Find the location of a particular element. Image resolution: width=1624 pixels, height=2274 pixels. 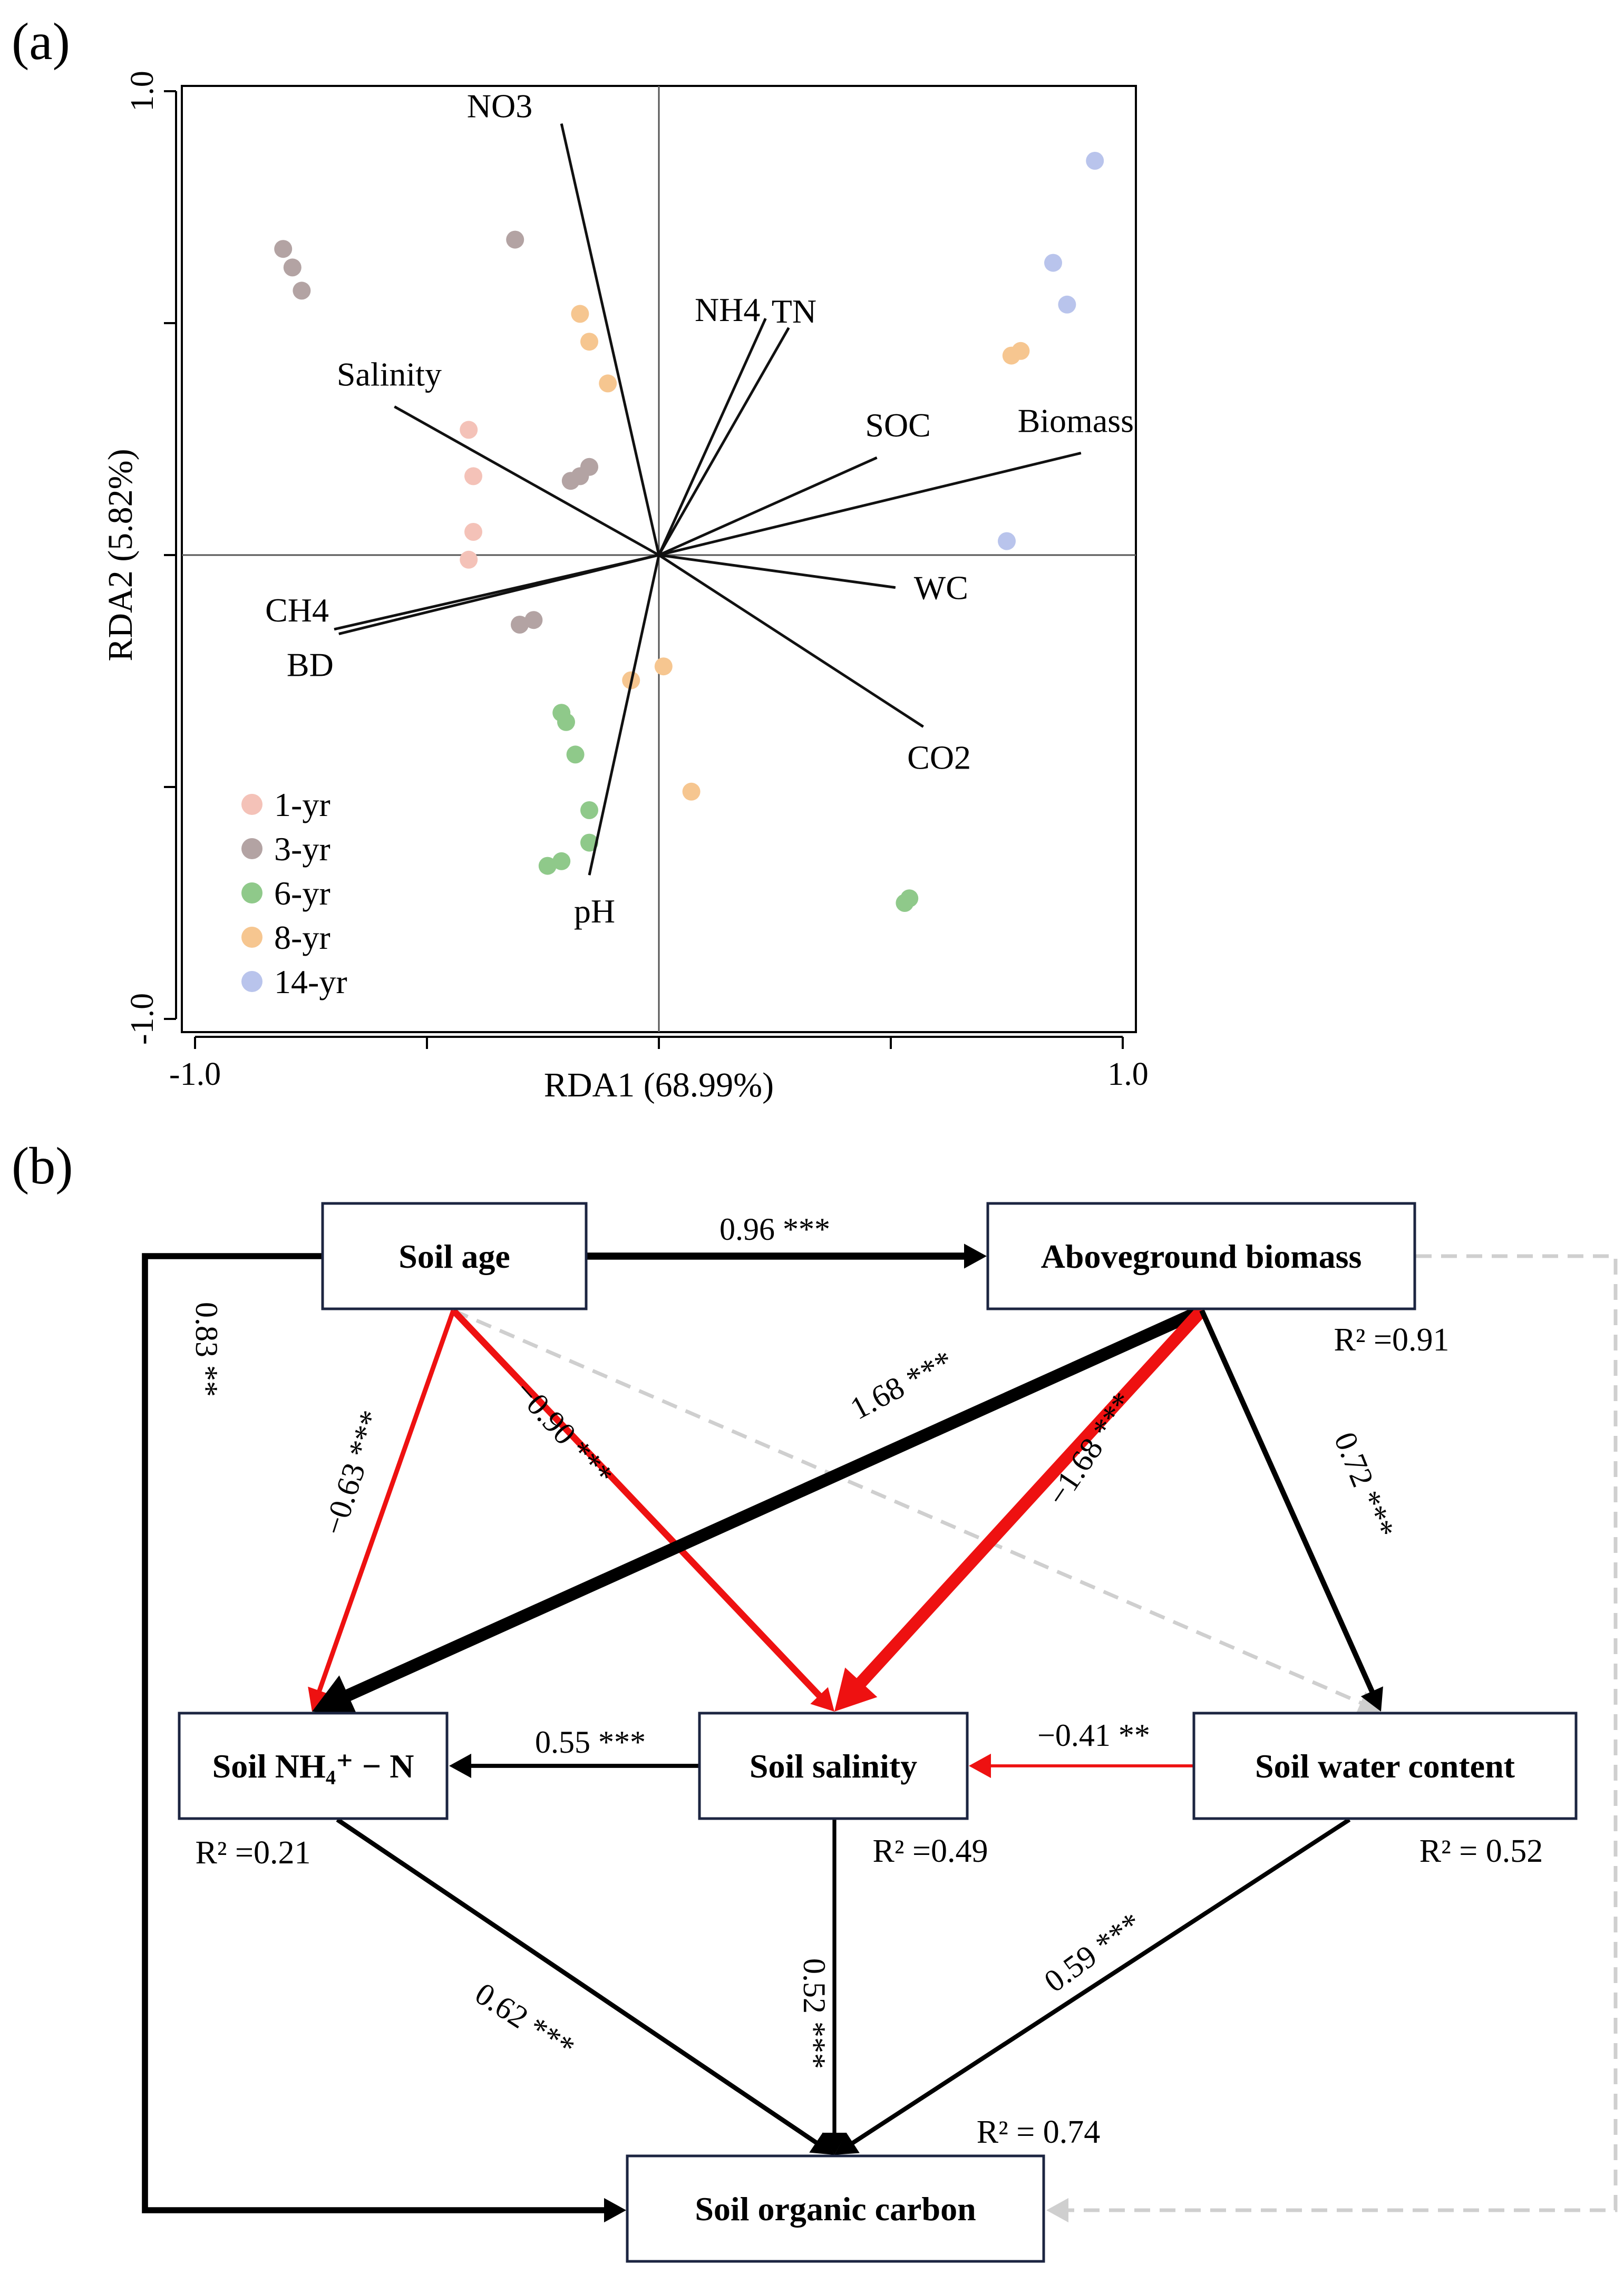

path-age-salinity is located at coordinates (638, 1504).